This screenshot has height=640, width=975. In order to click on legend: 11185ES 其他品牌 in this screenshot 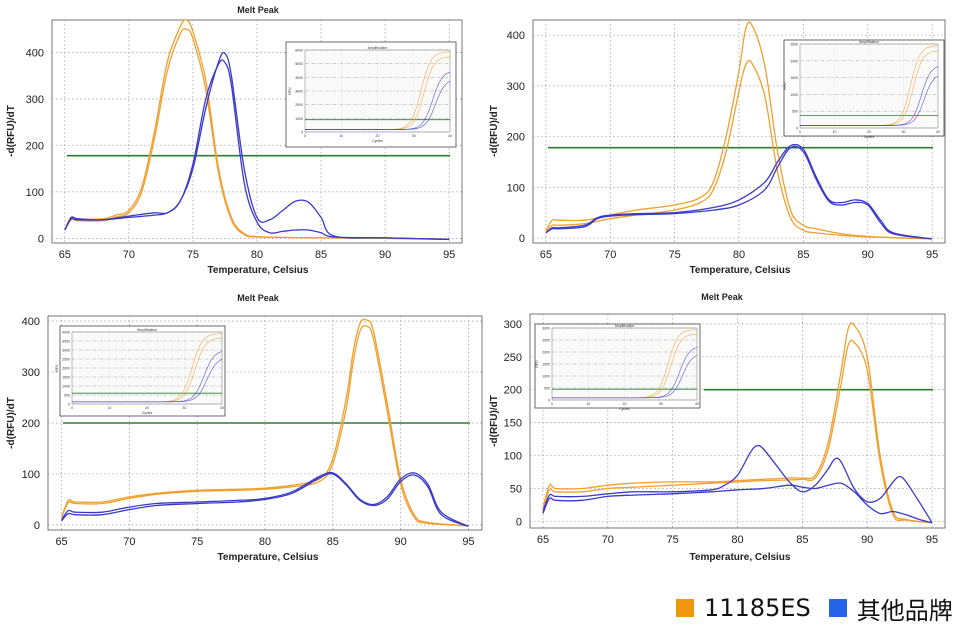, I will do `click(823, 608)`.